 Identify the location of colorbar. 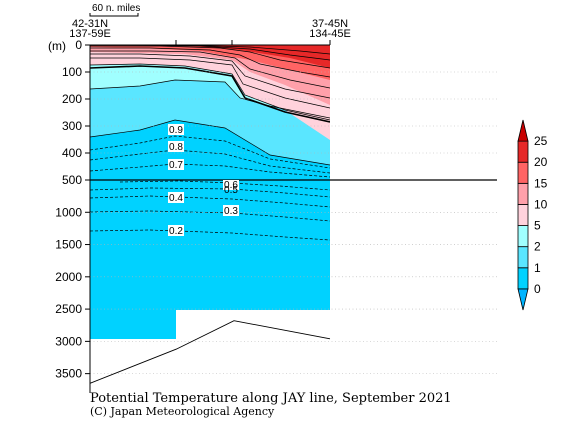
(523, 215).